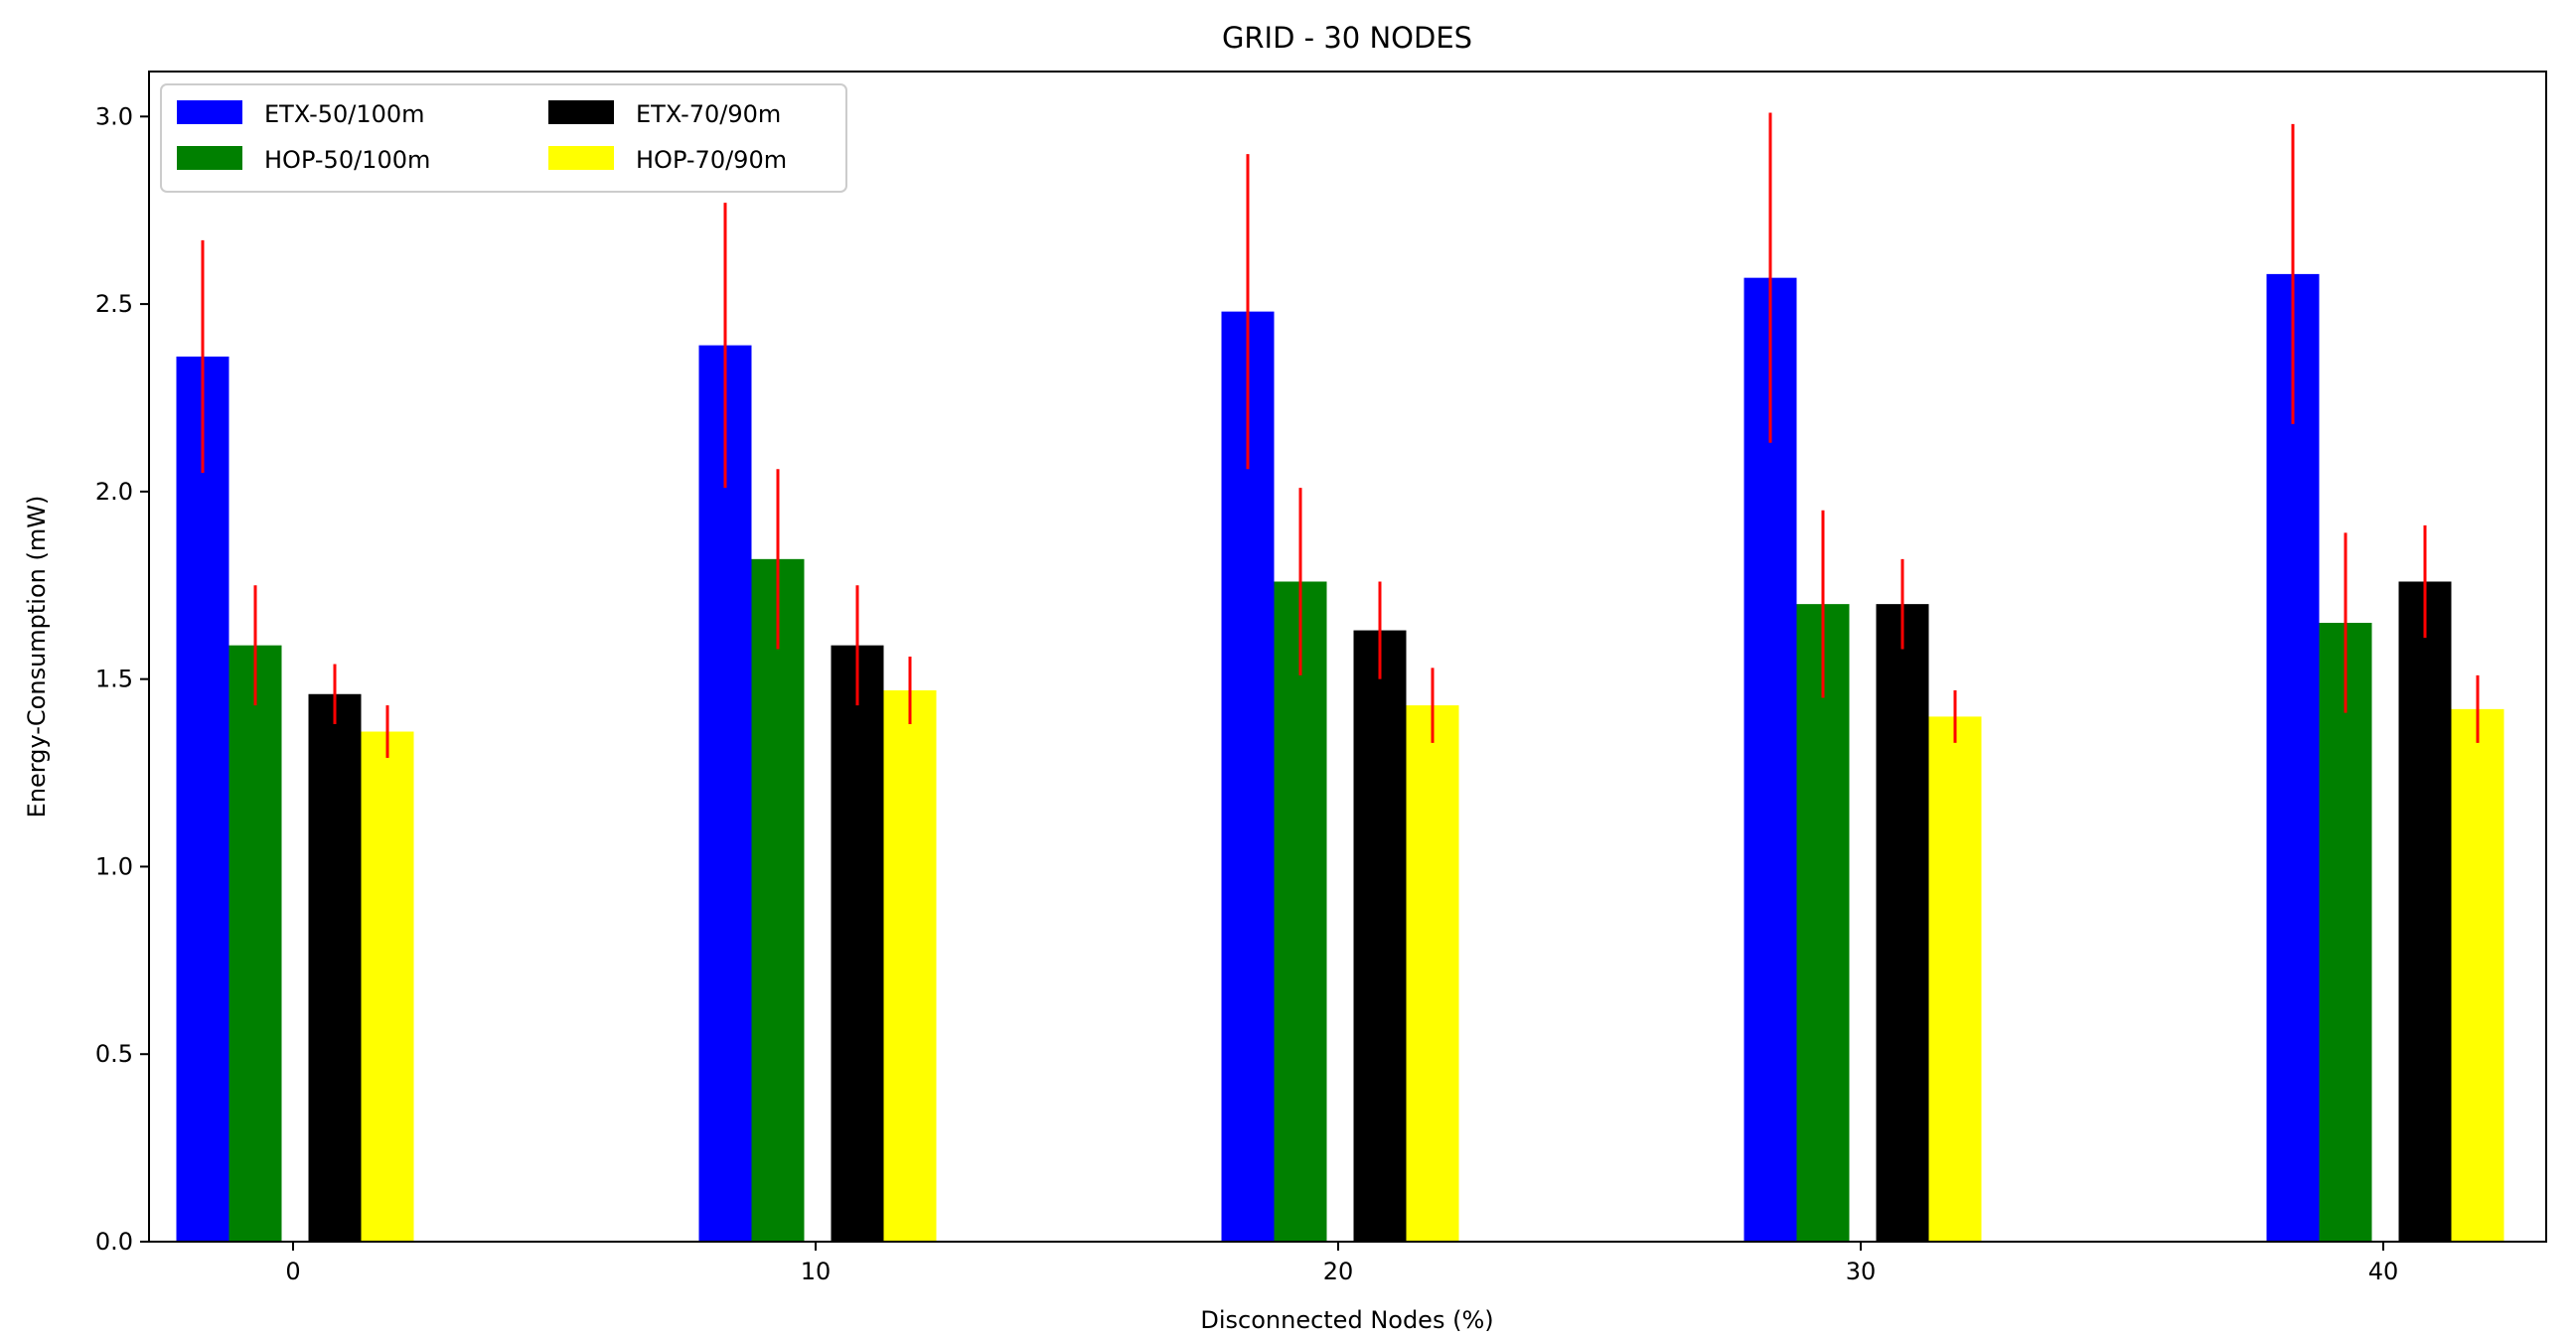 The width and height of the screenshot is (2576, 1340). I want to click on legend-swatch-etx-70-90m, so click(581, 112).